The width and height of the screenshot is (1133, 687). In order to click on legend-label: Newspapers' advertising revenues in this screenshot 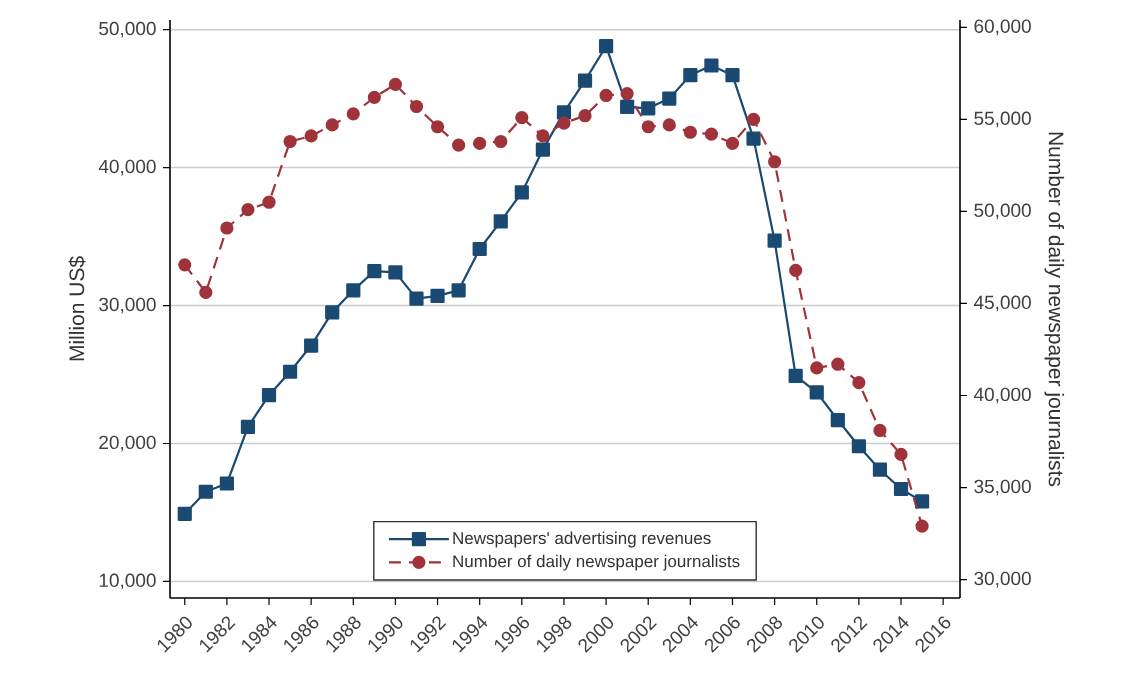, I will do `click(582, 539)`.